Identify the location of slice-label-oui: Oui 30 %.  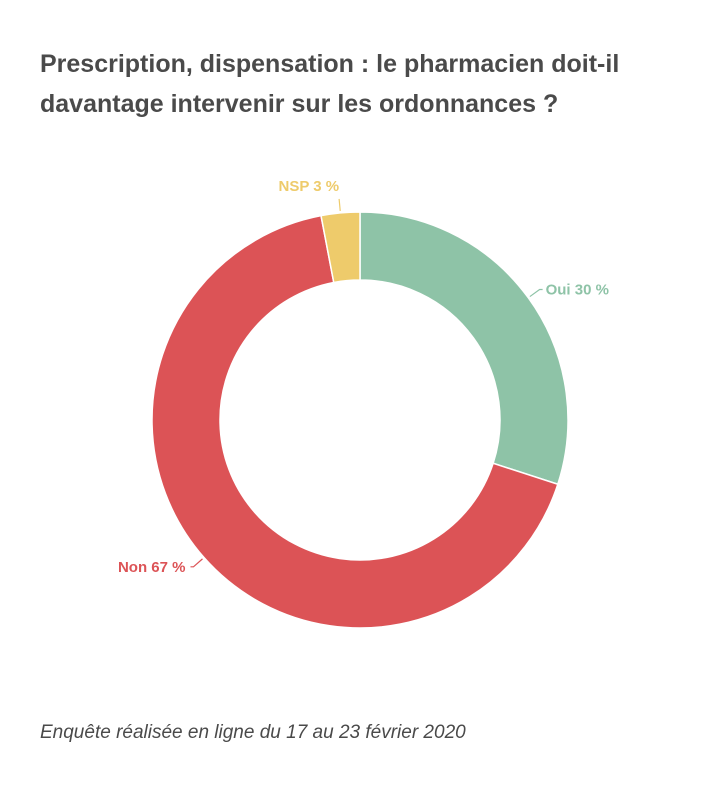
(577, 290).